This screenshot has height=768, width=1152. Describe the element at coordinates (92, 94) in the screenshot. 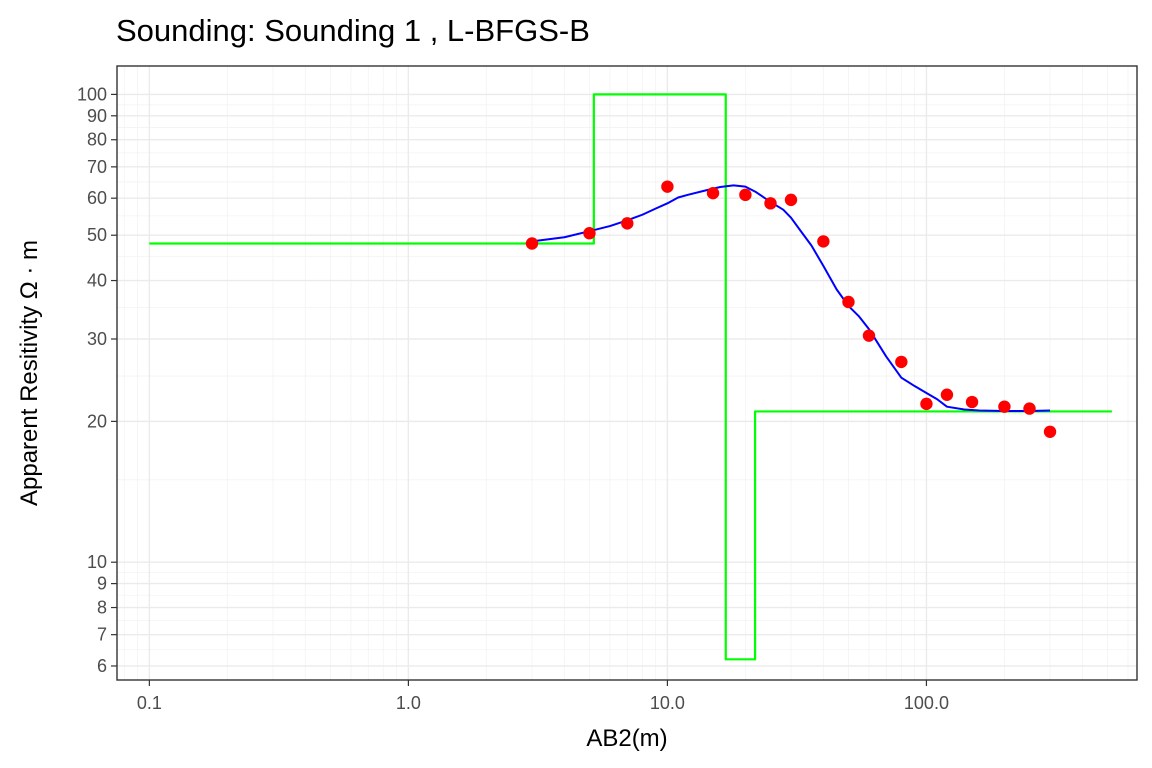

I see `y-tick-label: 100` at that location.